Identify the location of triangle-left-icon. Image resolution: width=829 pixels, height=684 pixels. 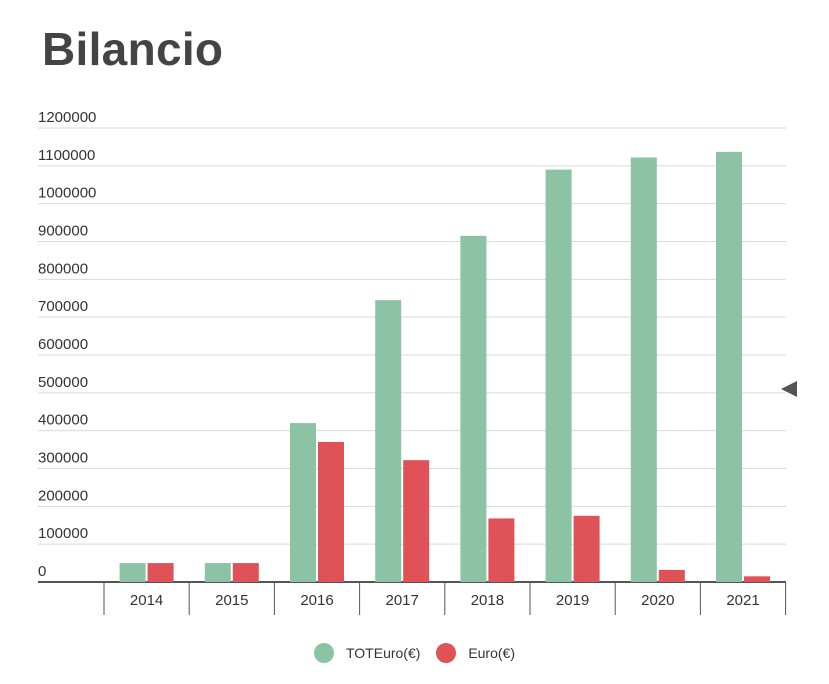
(789, 389).